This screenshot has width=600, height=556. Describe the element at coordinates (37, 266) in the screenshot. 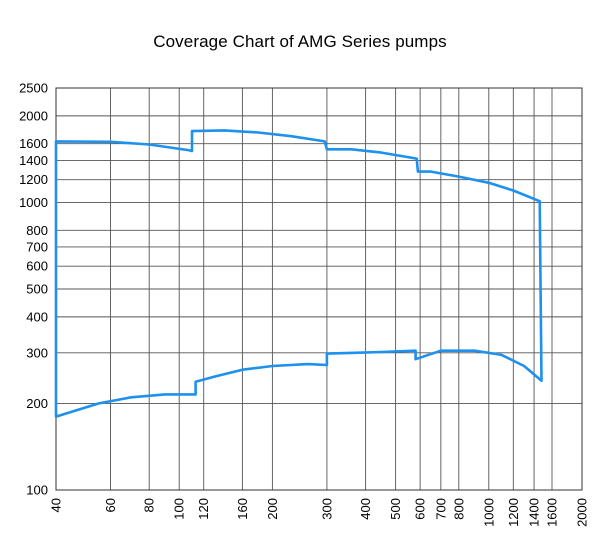

I see `y-tick-label: 600` at that location.